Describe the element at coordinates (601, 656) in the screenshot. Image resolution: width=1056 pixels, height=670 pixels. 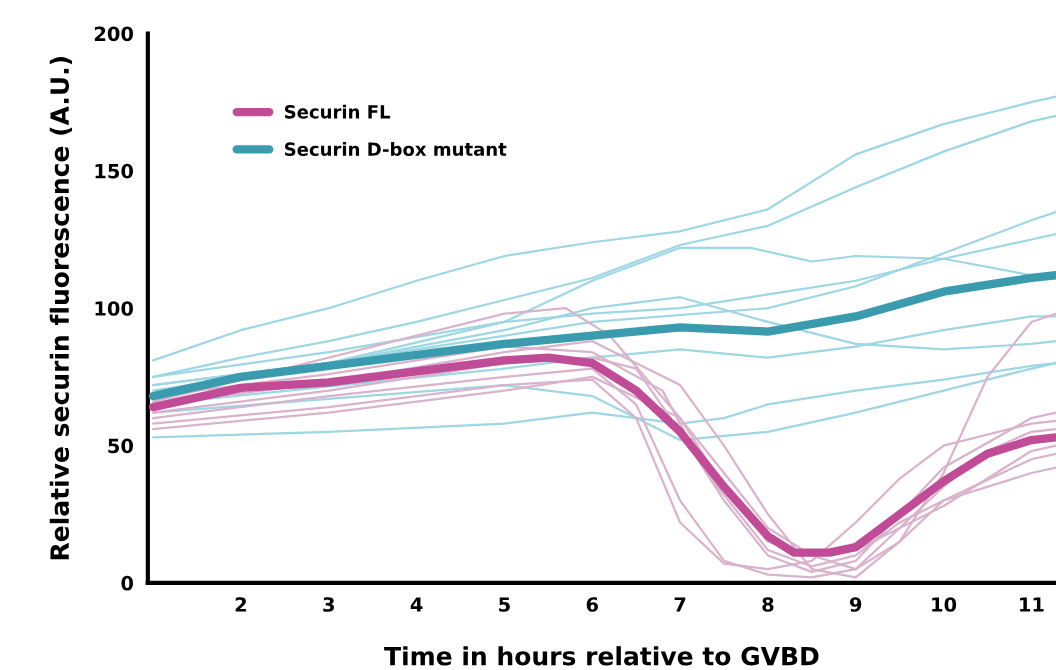
I see `x-axis-title: Time in hours relative to GVBD` at that location.